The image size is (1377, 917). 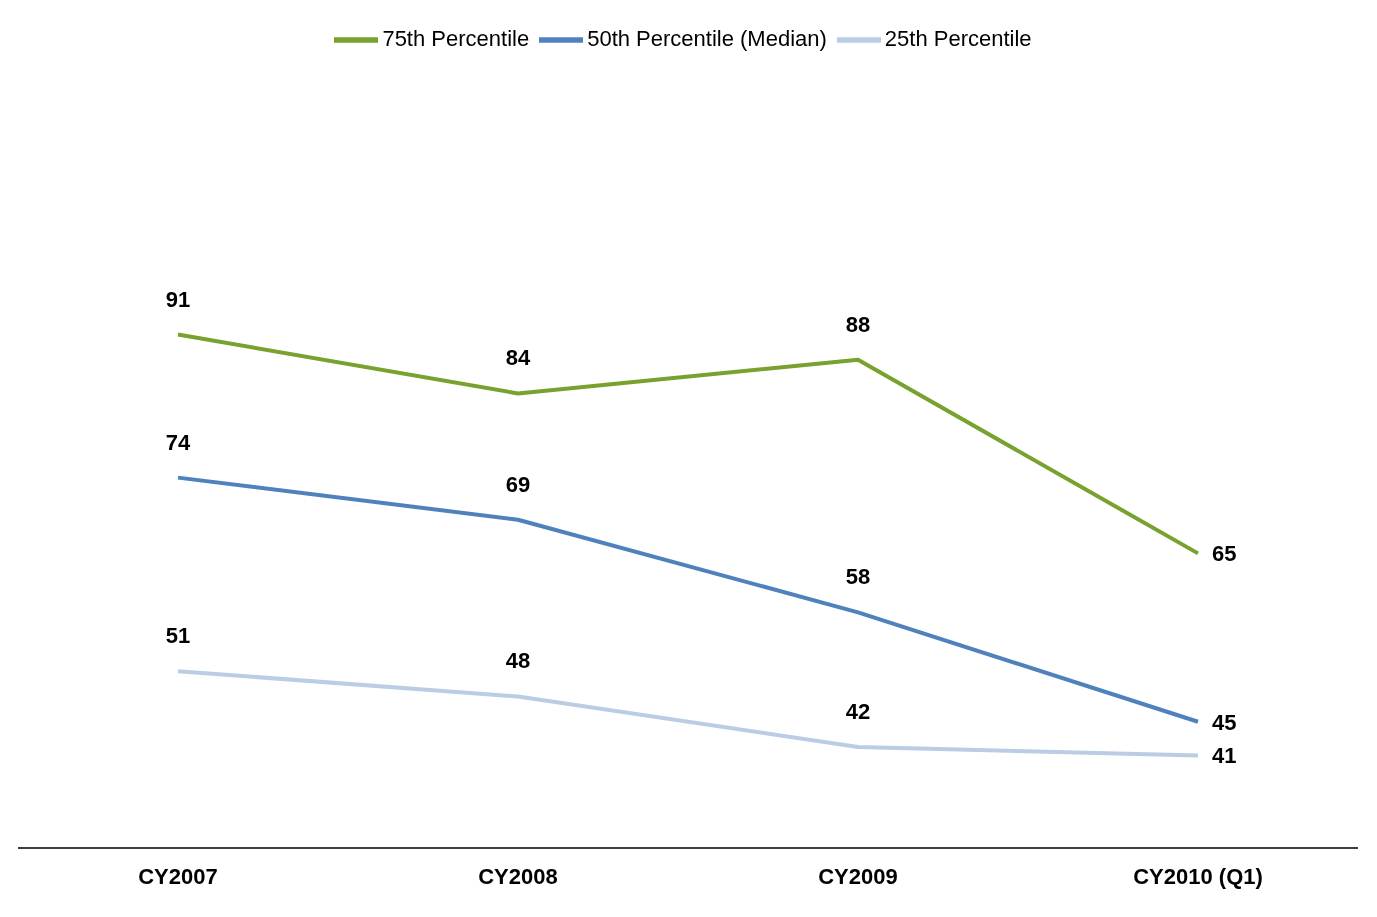 I want to click on data-label: 88, so click(x=858, y=324).